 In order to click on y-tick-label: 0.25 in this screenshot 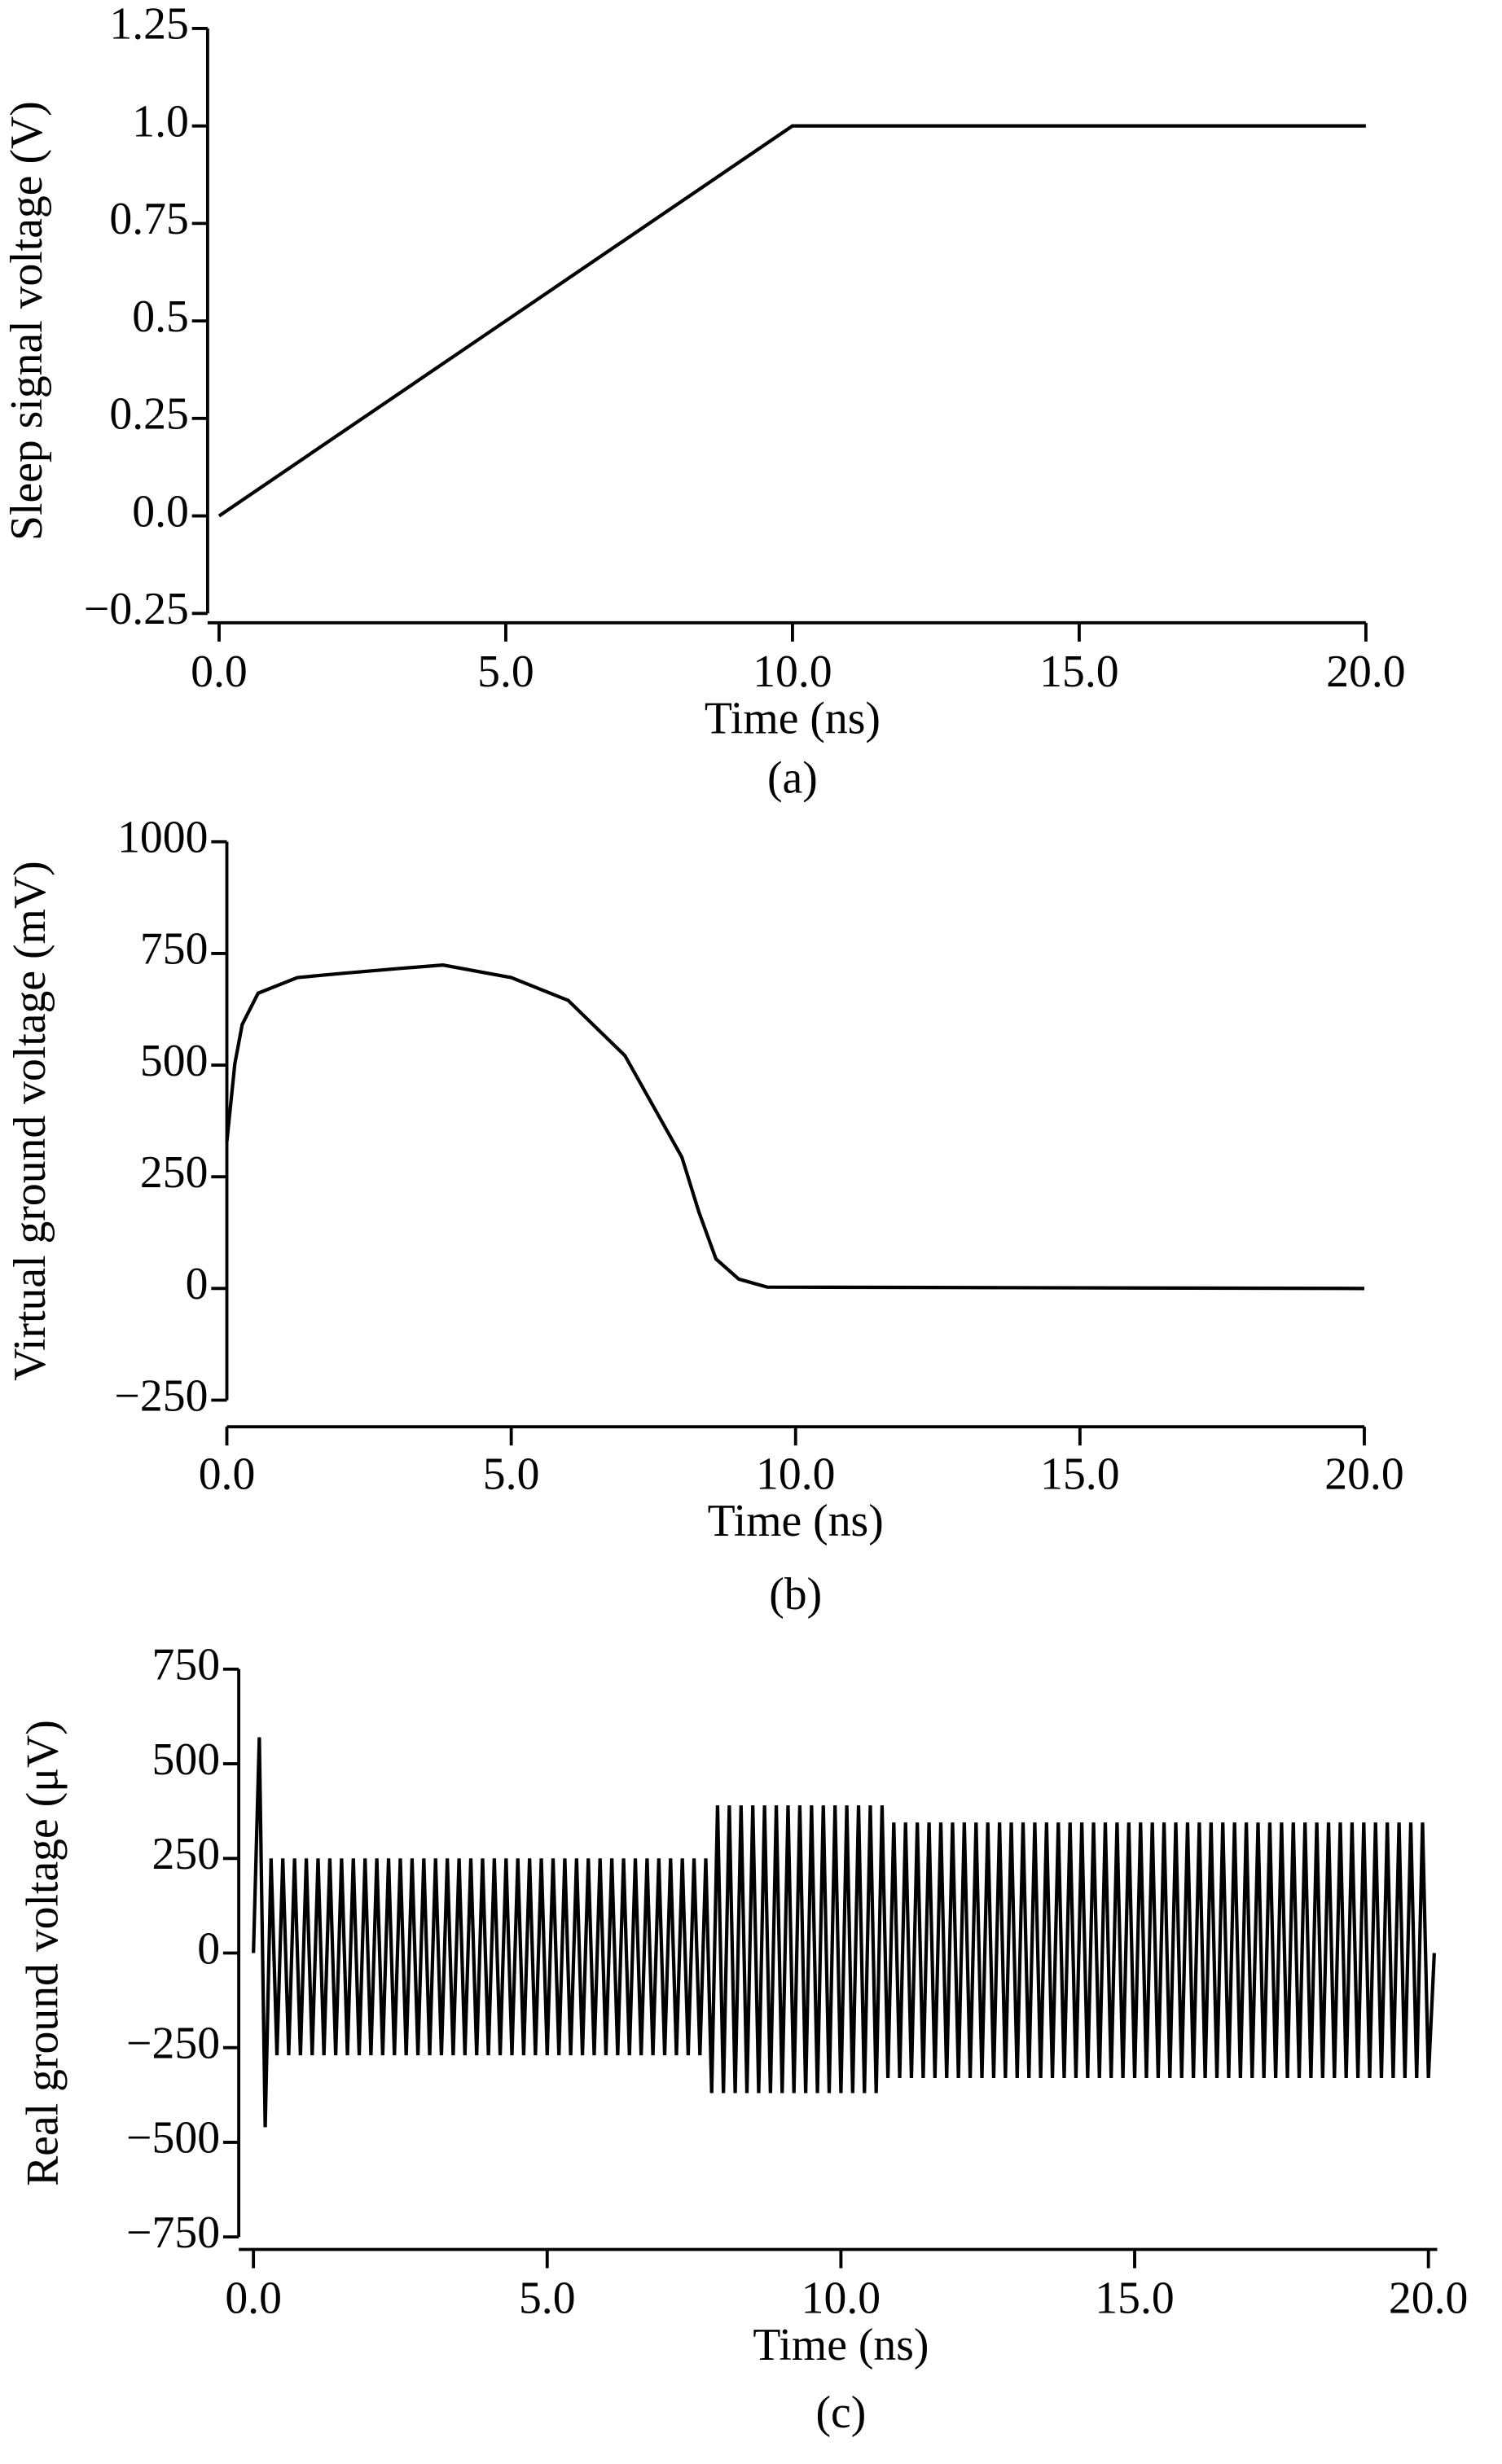, I will do `click(148, 414)`.